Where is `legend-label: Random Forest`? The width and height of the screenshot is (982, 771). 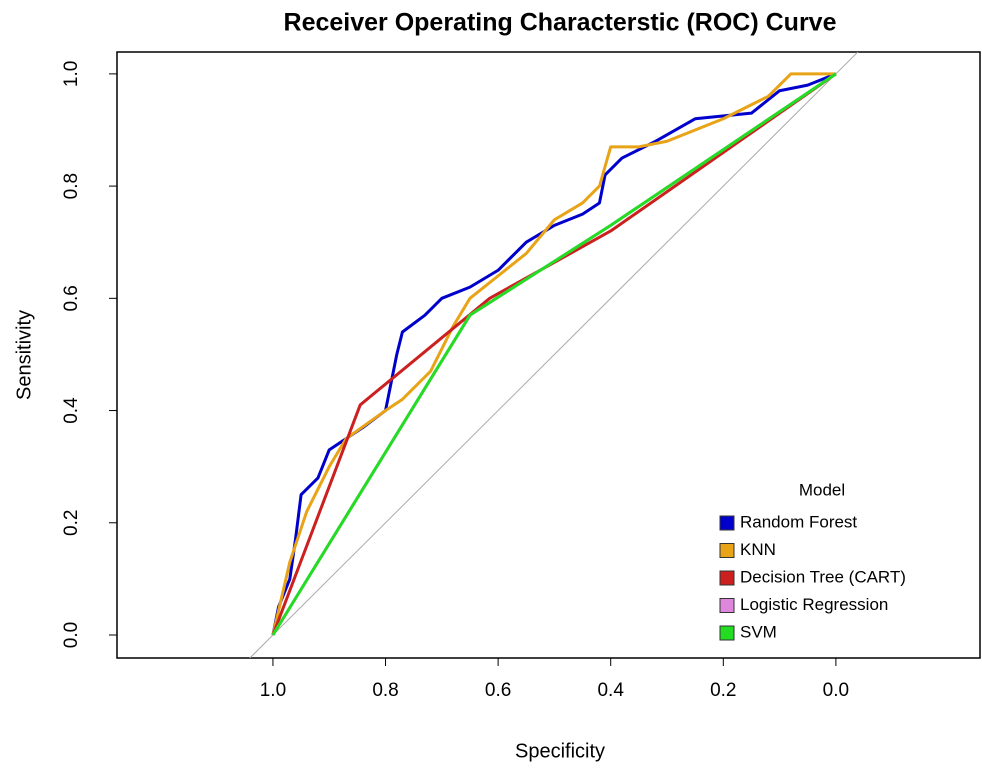
legend-label: Random Forest is located at coordinates (798, 521).